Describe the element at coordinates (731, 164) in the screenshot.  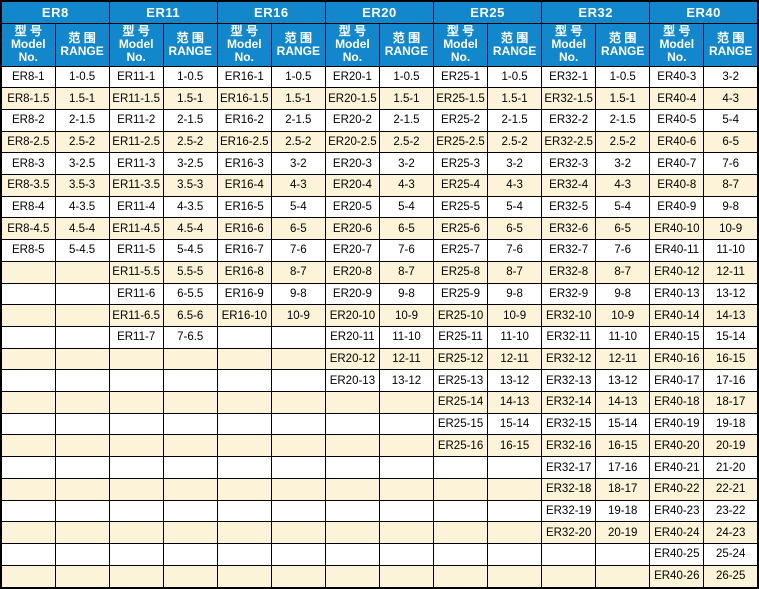
I see `range-cell: 7-6` at that location.